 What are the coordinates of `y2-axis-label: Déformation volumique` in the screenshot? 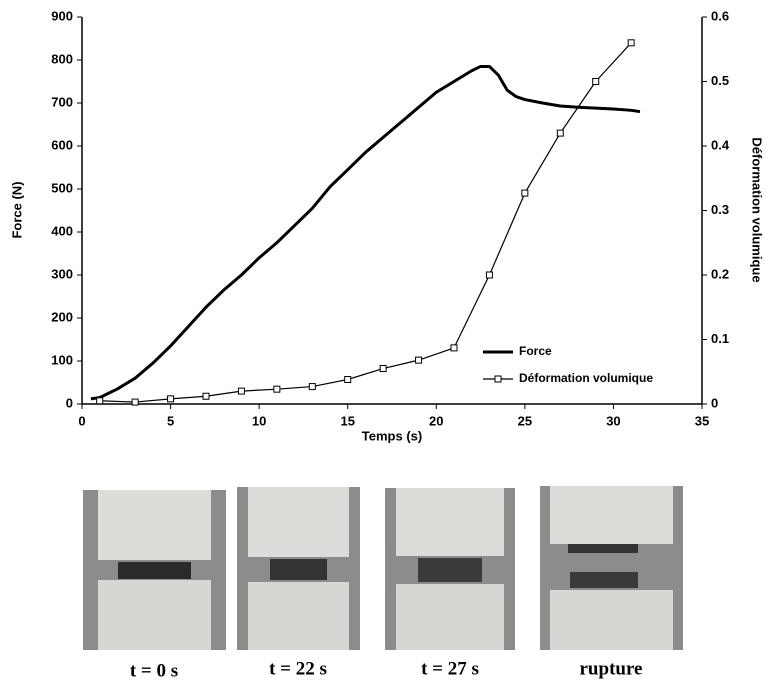 It's located at (757, 209).